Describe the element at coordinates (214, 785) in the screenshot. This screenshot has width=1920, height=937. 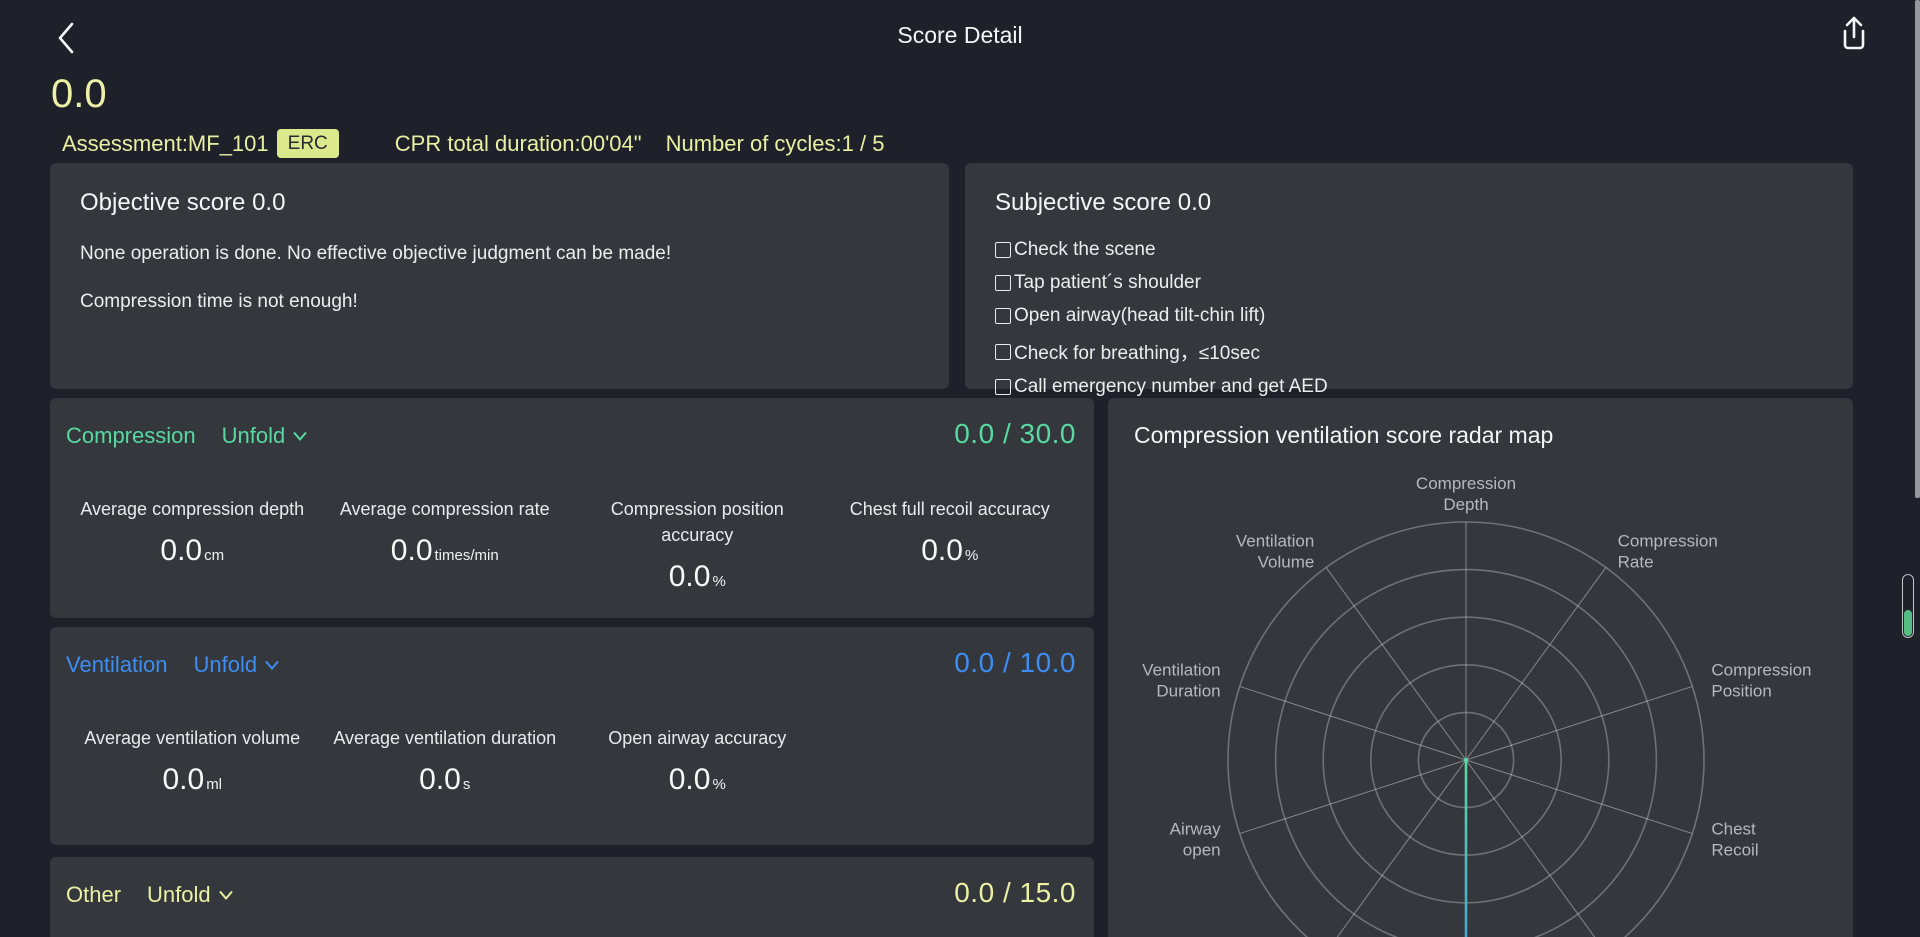
I see `metric-unit: ml` at that location.